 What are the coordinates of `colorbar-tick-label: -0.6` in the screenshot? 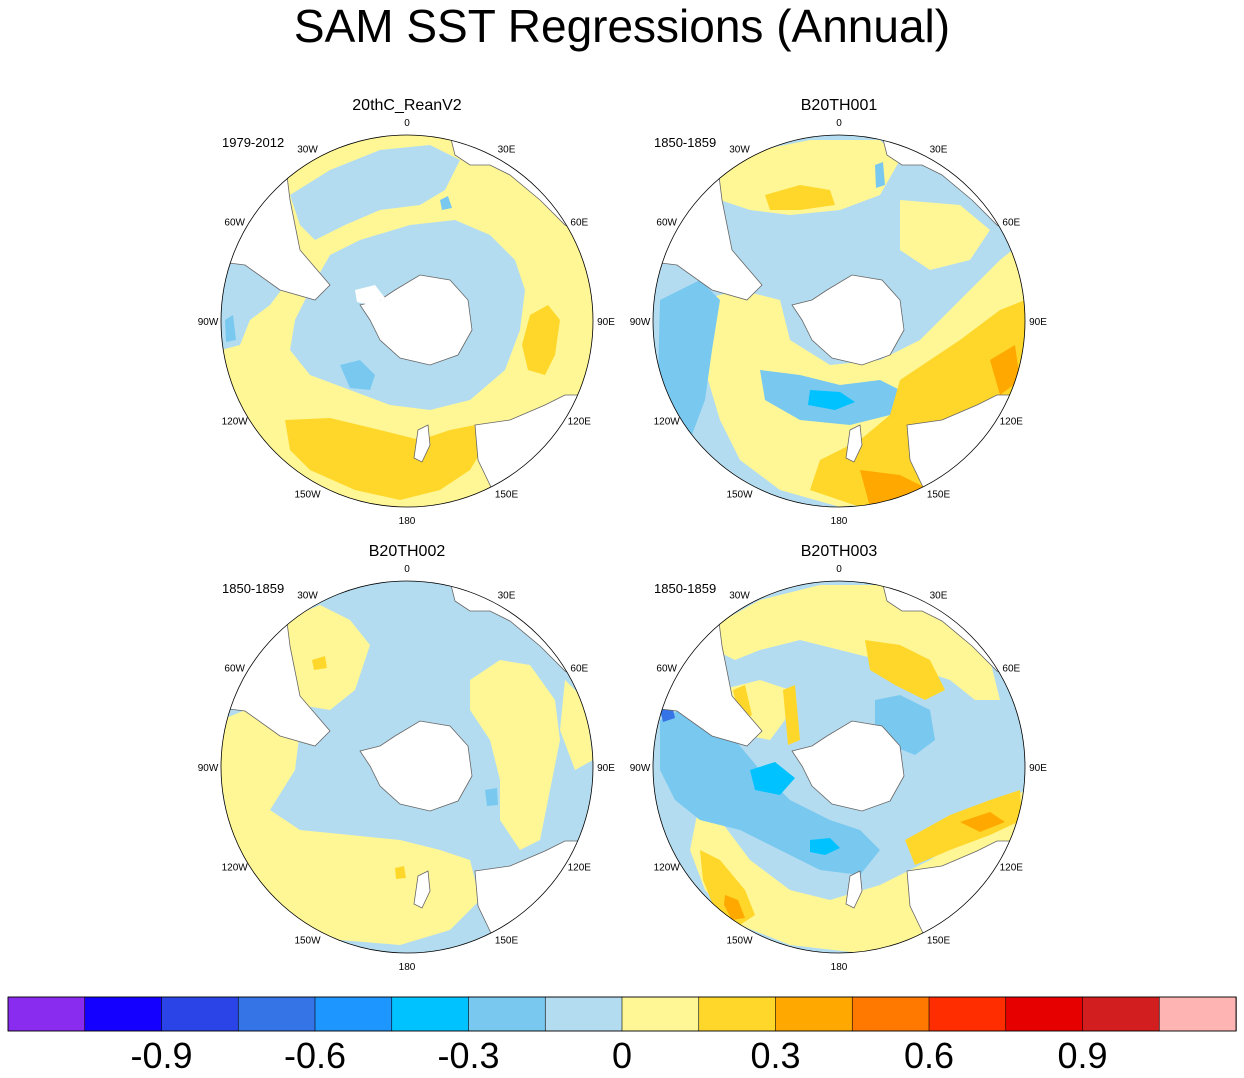 It's located at (315, 1055).